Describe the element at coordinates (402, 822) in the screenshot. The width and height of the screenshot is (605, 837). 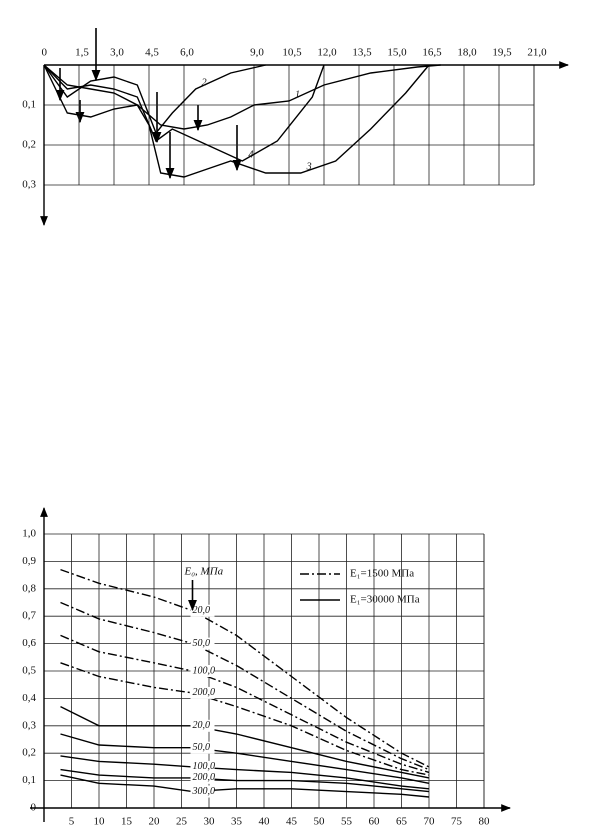
I see `x-tick-label: 65` at that location.